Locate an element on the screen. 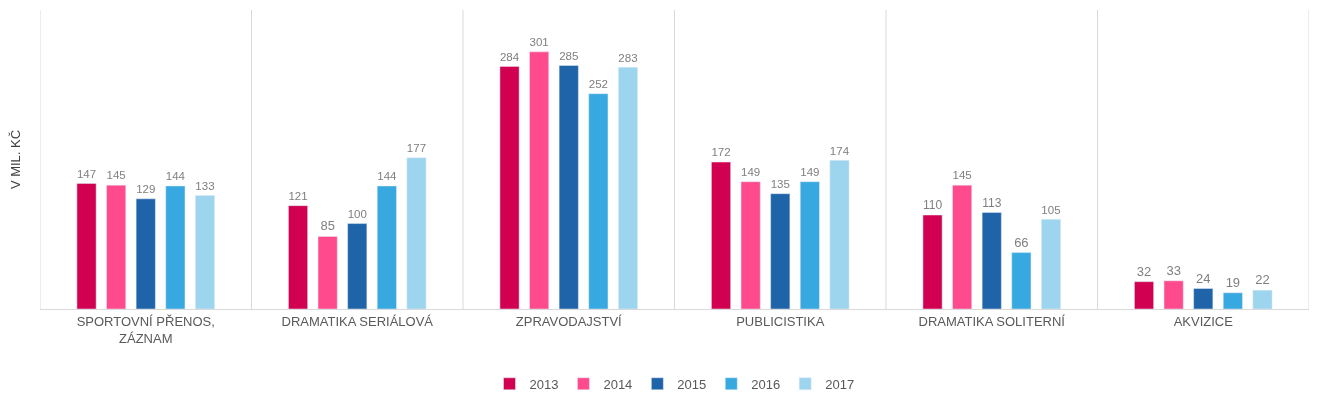 Image resolution: width=1317 pixels, height=407 pixels. data-label: 32 is located at coordinates (1144, 271).